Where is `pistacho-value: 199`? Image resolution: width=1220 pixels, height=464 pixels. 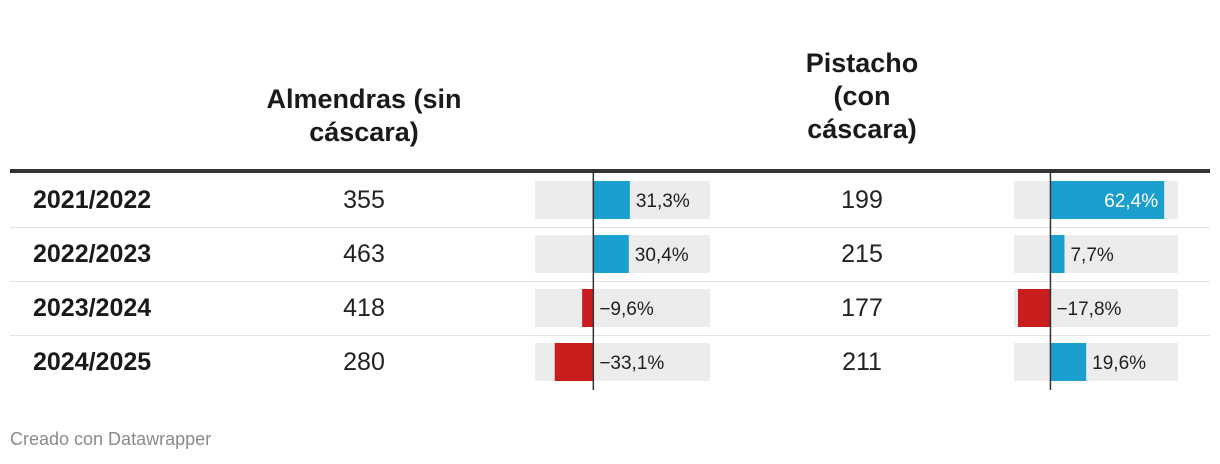
pistacho-value: 199 is located at coordinates (862, 200).